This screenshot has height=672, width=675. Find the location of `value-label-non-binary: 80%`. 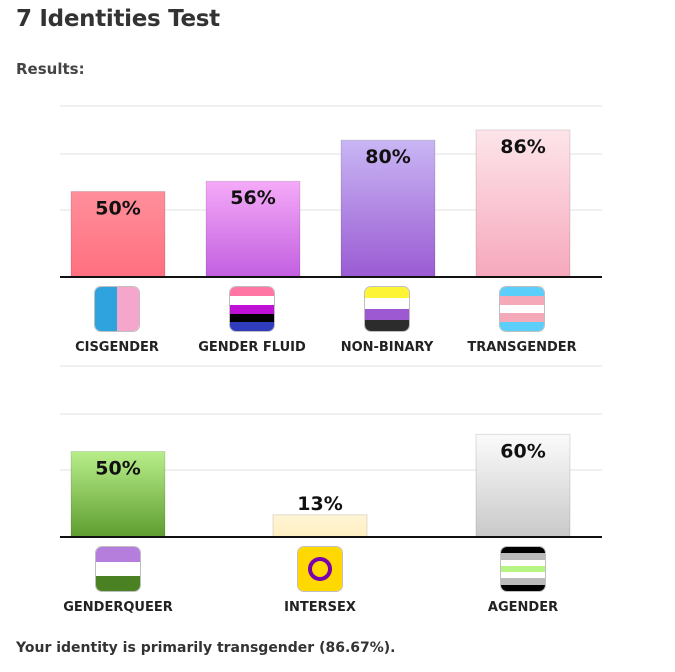

value-label-non-binary: 80% is located at coordinates (387, 157).